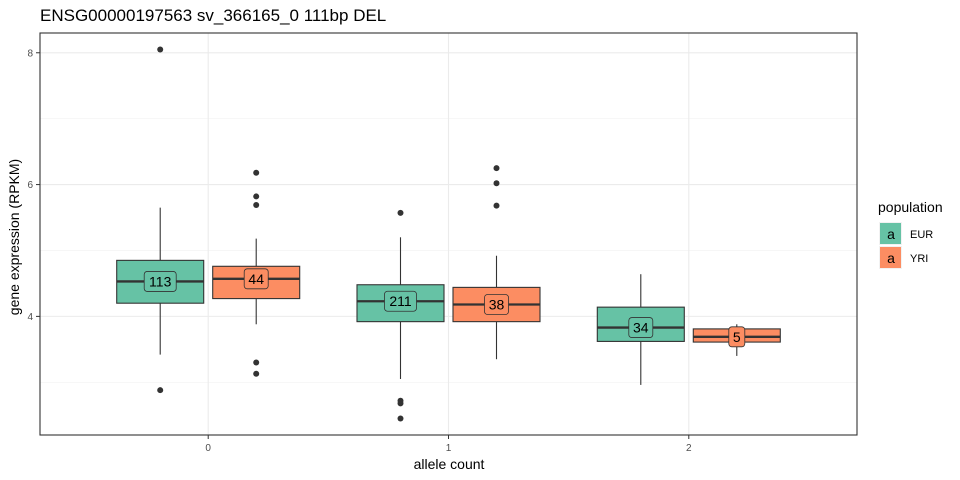 Image resolution: width=960 pixels, height=480 pixels. Describe the element at coordinates (400, 315) in the screenshot. I see `box-eur-1: 211` at that location.